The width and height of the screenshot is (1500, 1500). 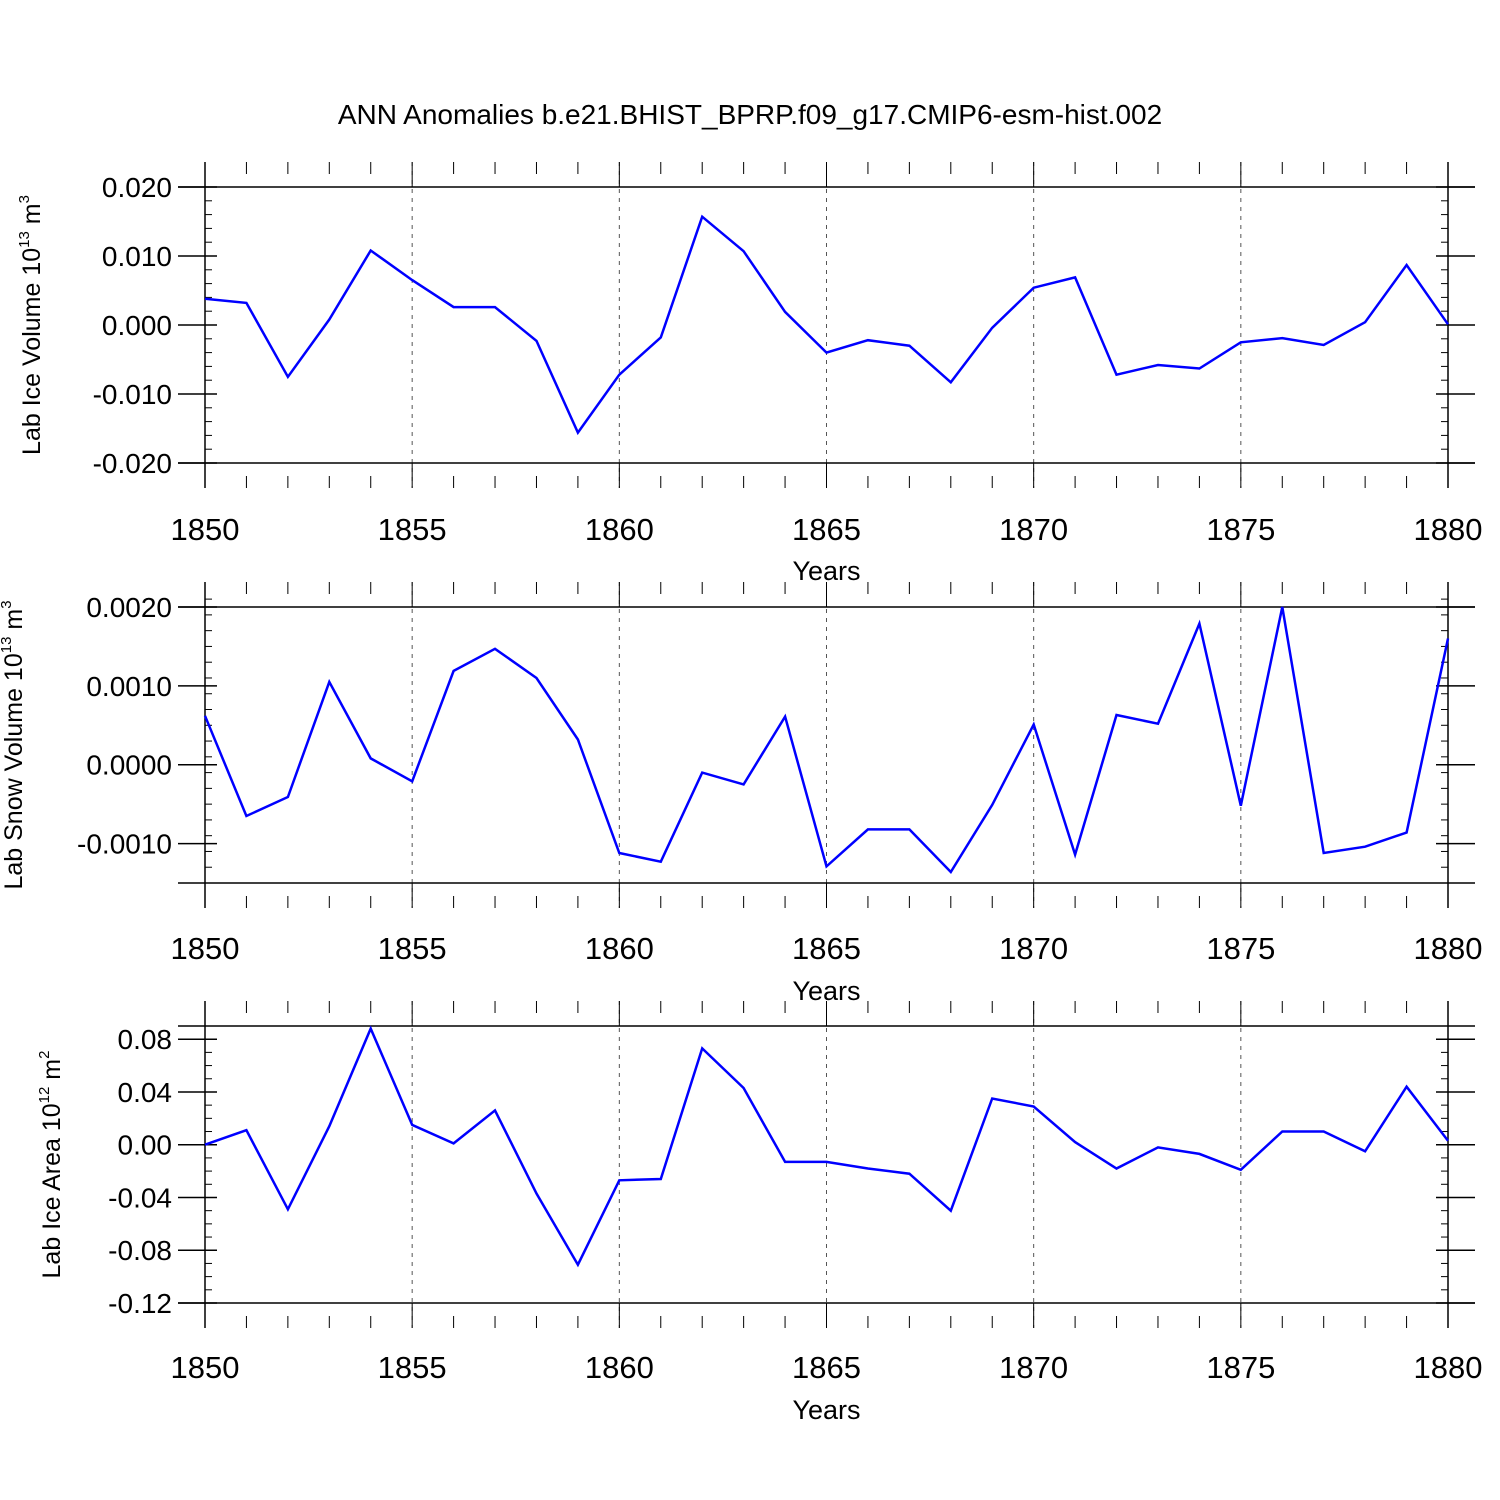 I want to click on y-label-text: Lab Snow Volume 10, so click(x=14, y=771).